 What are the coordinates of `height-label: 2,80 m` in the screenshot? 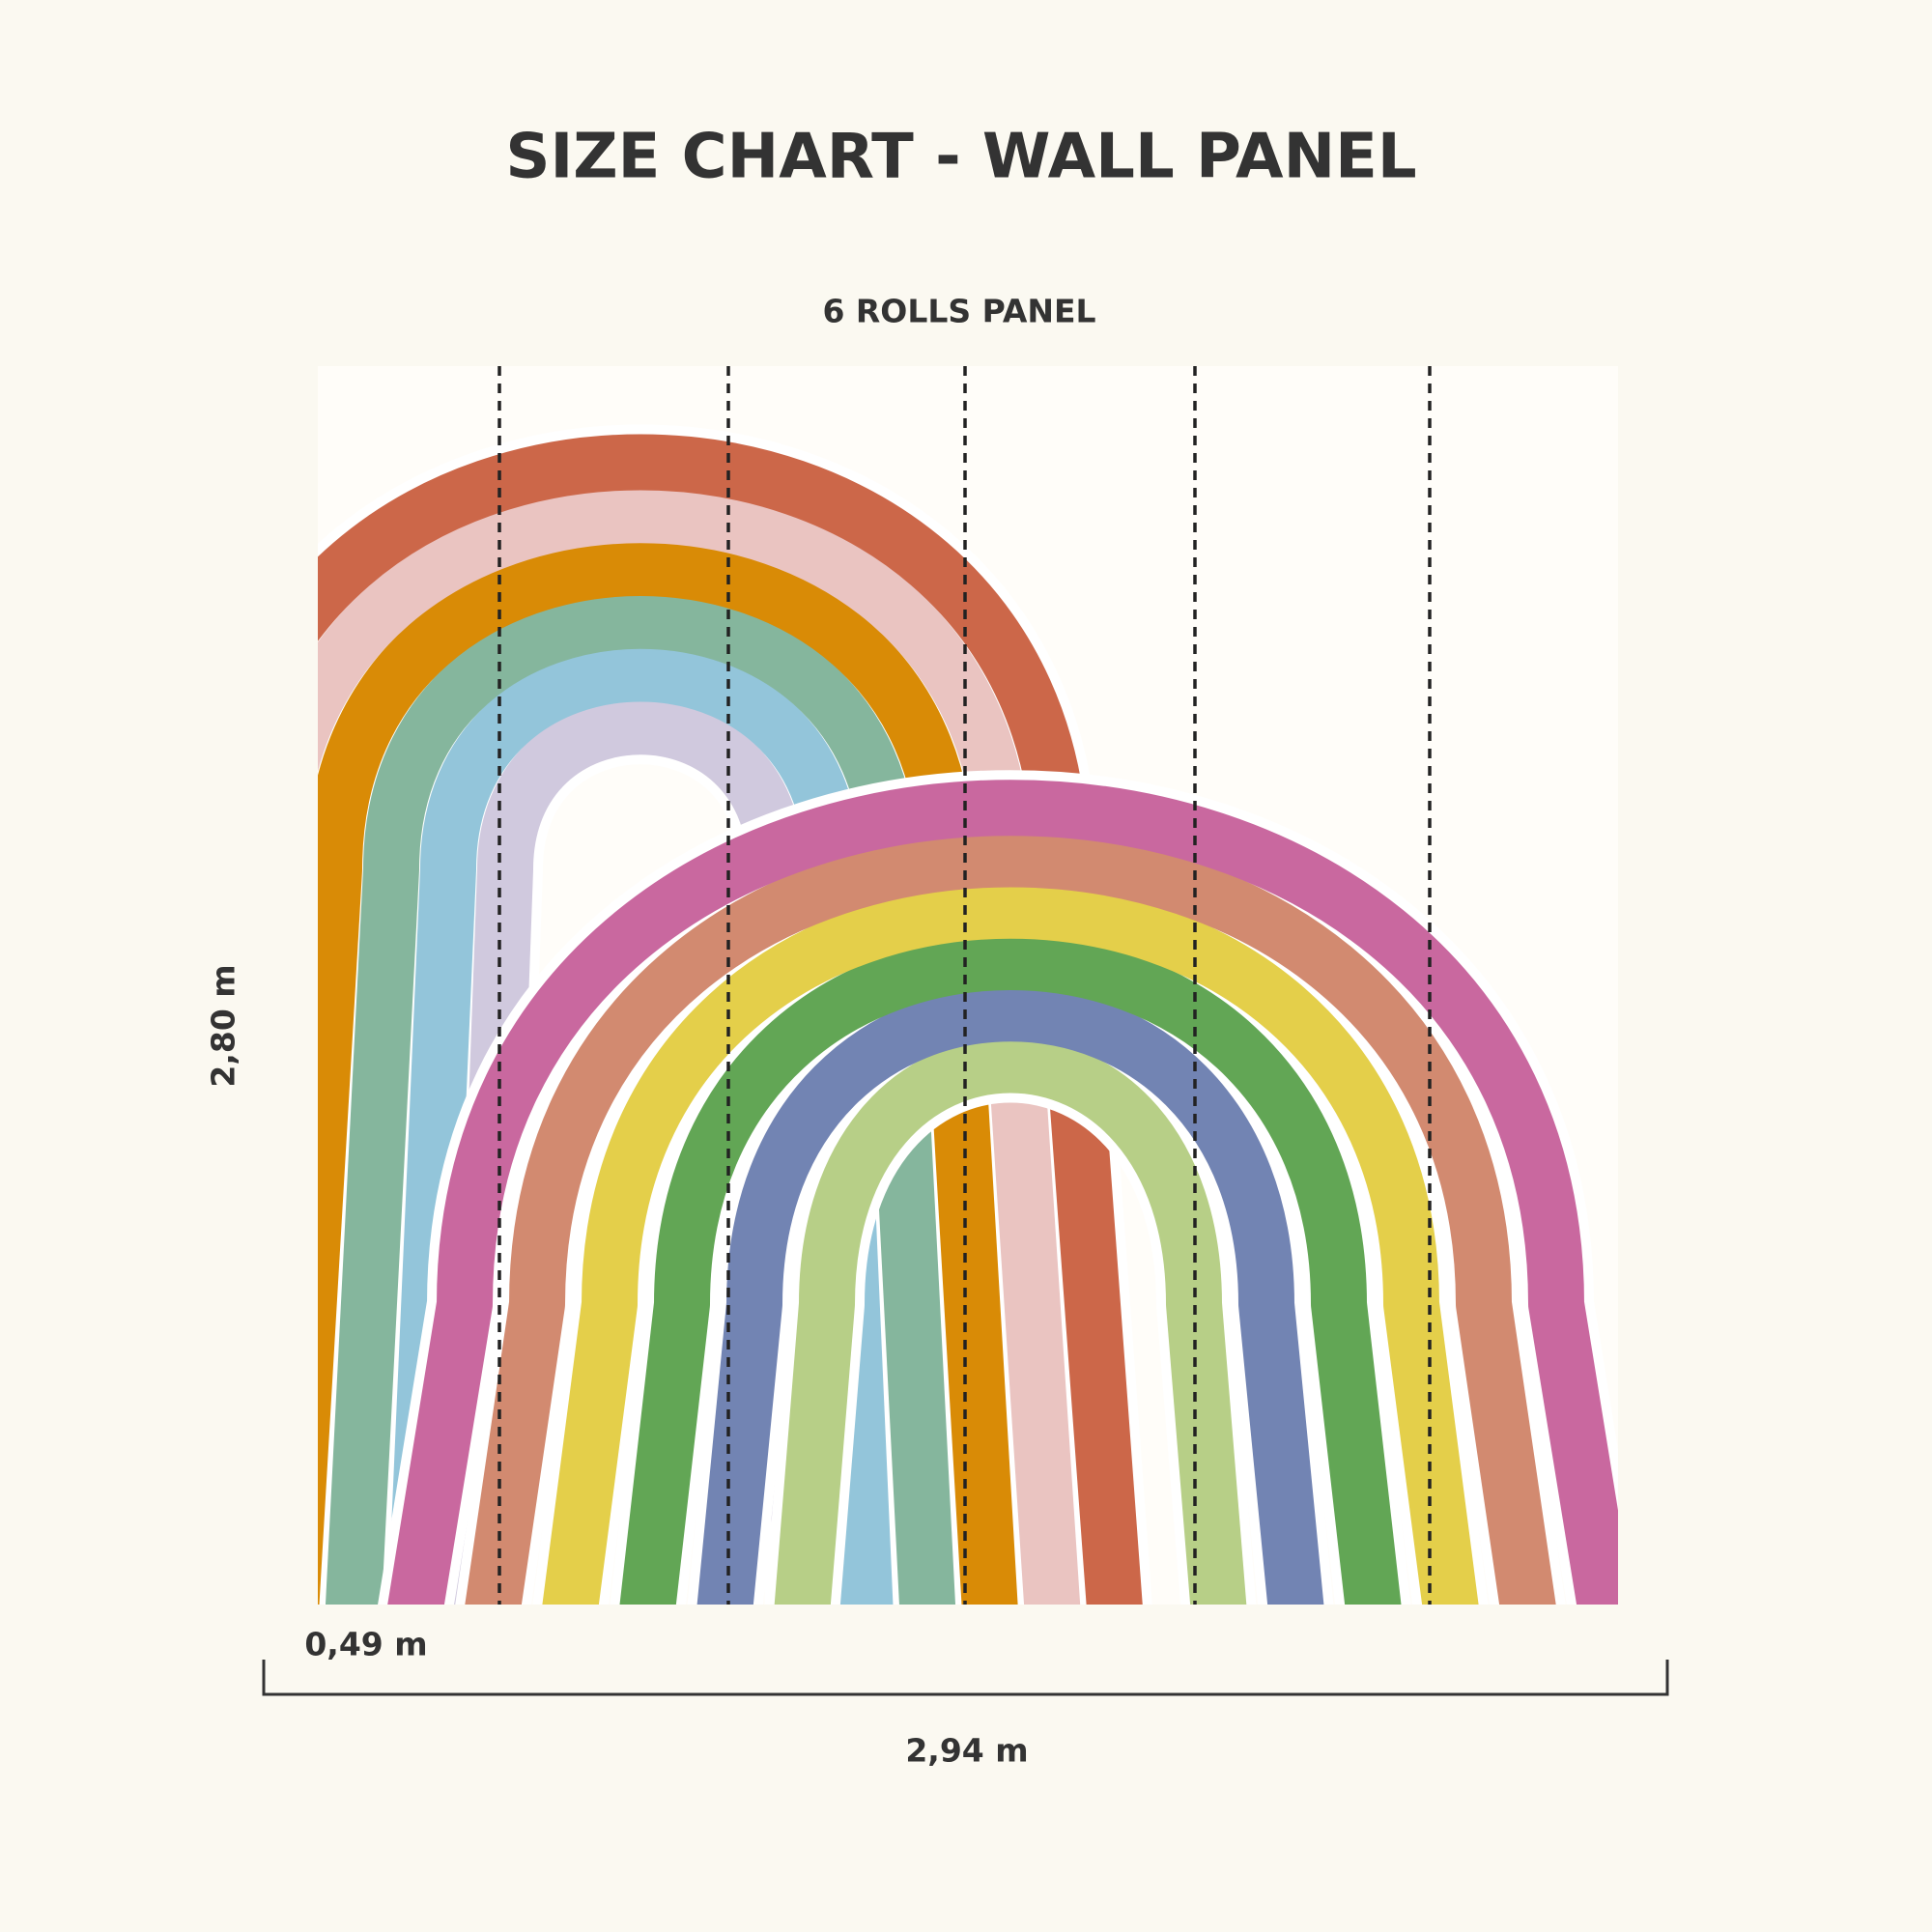 It's located at (223, 1025).